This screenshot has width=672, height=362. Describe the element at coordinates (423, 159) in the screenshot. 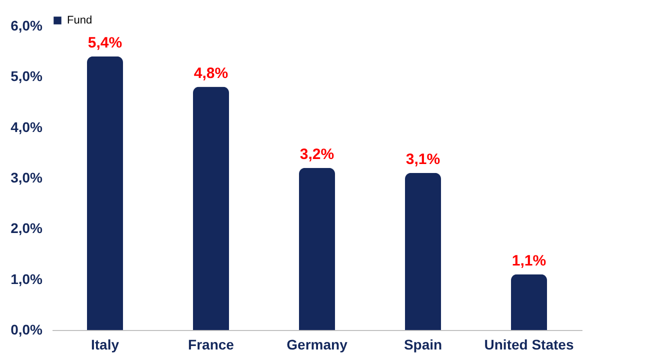

I see `data-label: 3,1%` at that location.